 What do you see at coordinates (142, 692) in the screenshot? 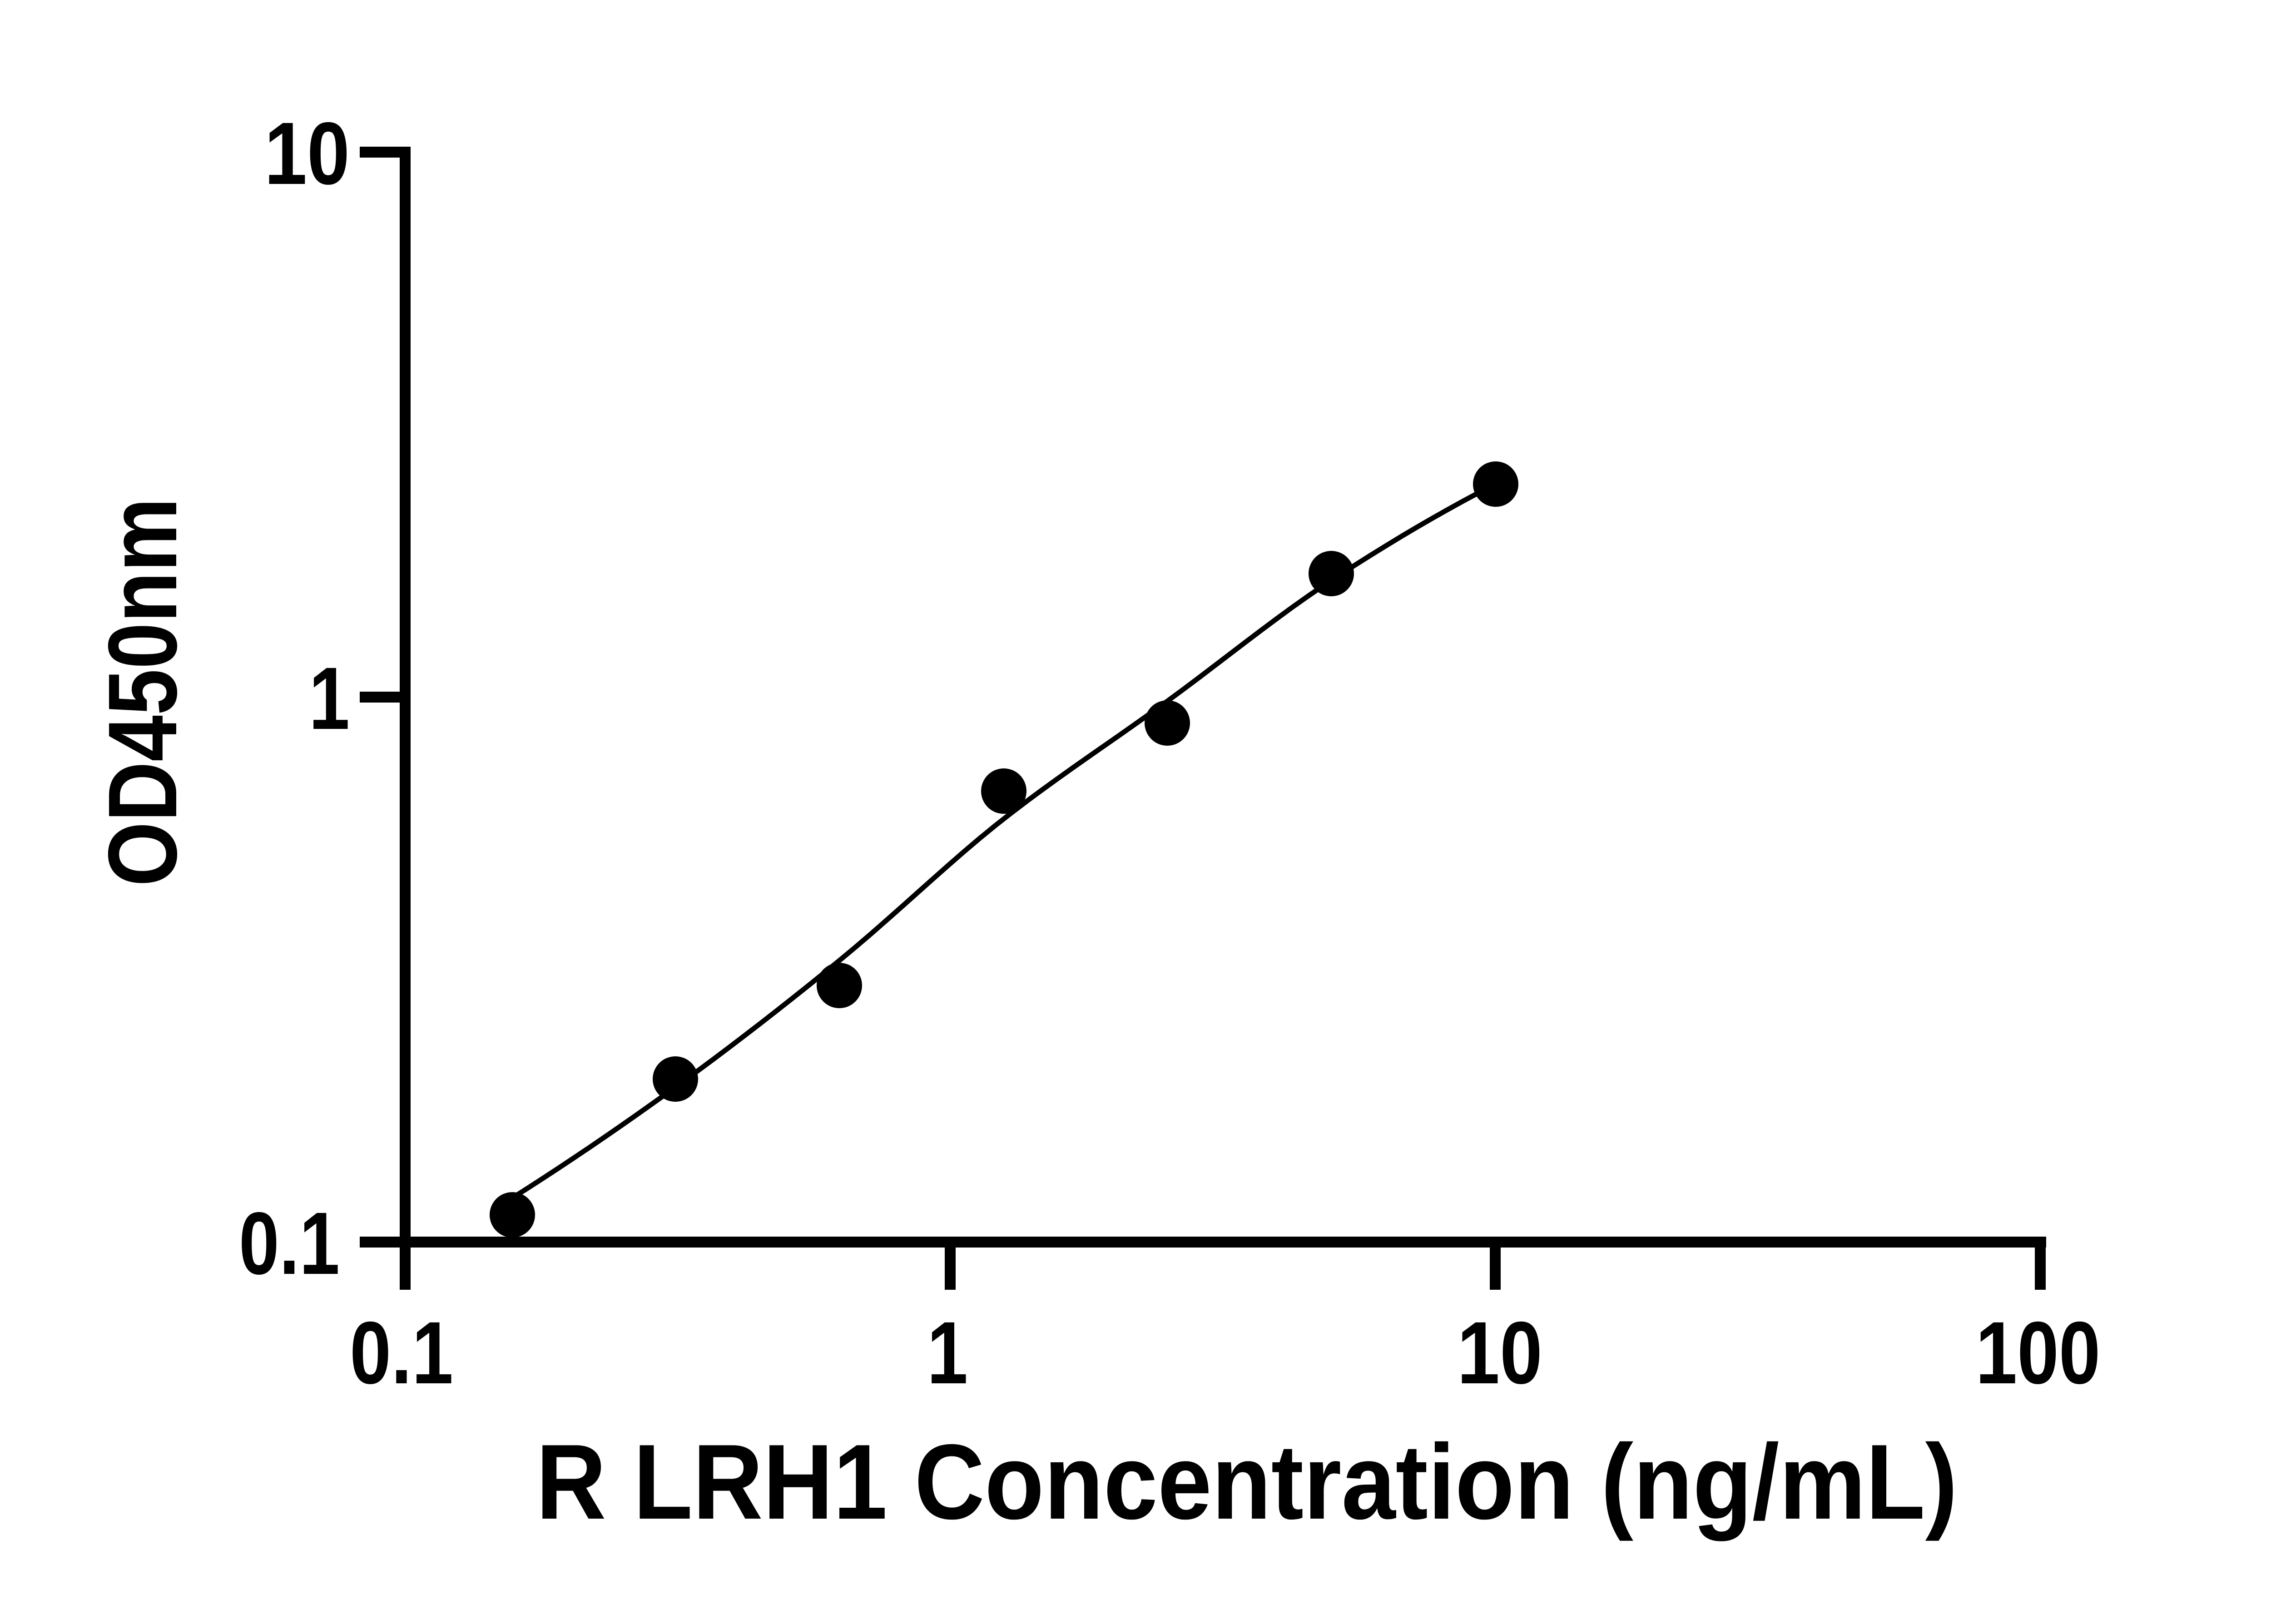
I see `svg-text: OD450nm` at bounding box center [142, 692].